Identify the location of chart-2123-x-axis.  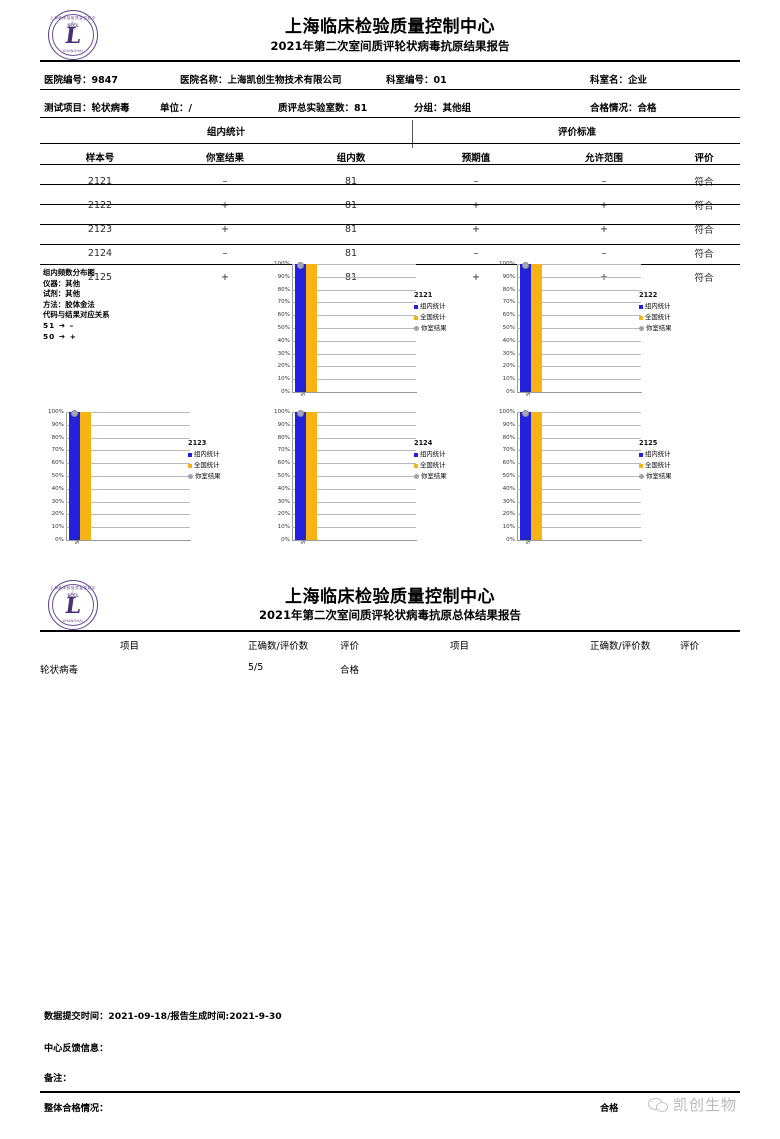
(128, 540).